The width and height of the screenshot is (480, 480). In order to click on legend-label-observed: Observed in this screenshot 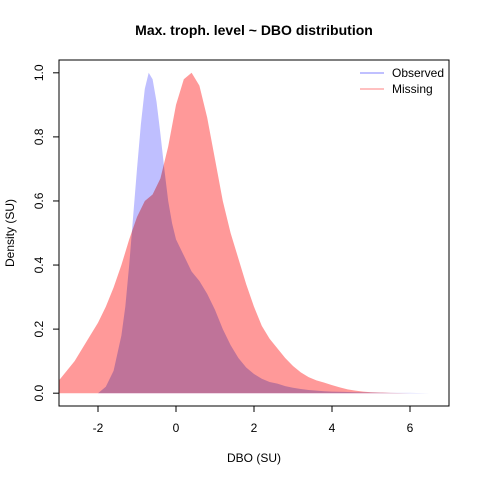, I will do `click(418, 73)`.